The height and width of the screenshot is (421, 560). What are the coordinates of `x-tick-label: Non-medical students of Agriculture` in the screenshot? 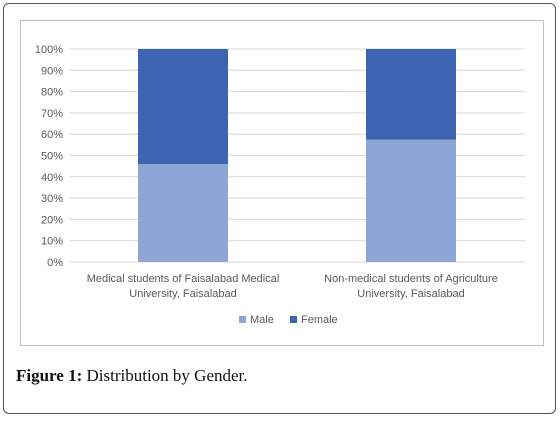 It's located at (411, 279).